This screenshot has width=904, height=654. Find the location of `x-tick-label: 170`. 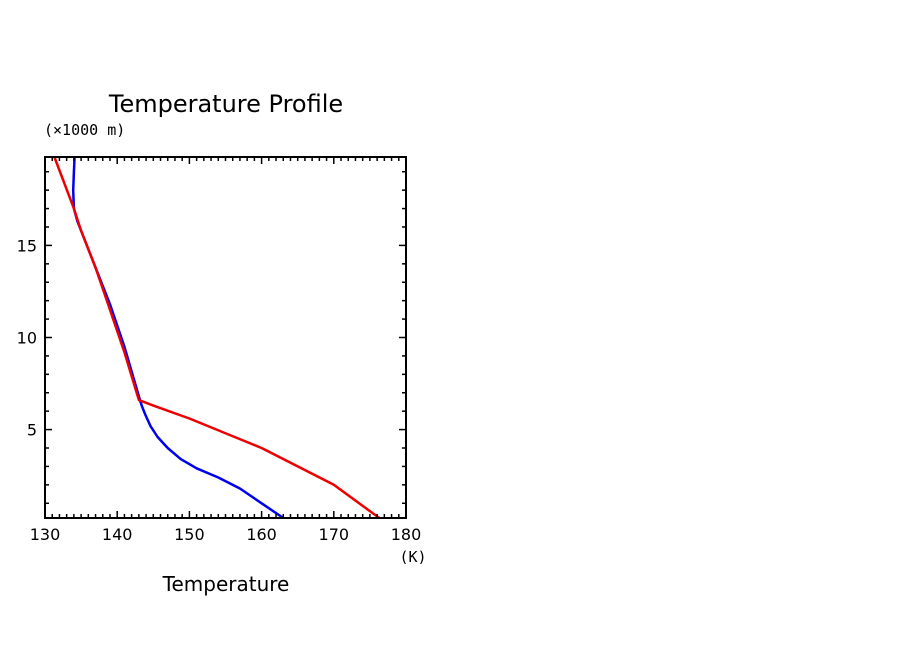

x-tick-label: 170 is located at coordinates (334, 534).